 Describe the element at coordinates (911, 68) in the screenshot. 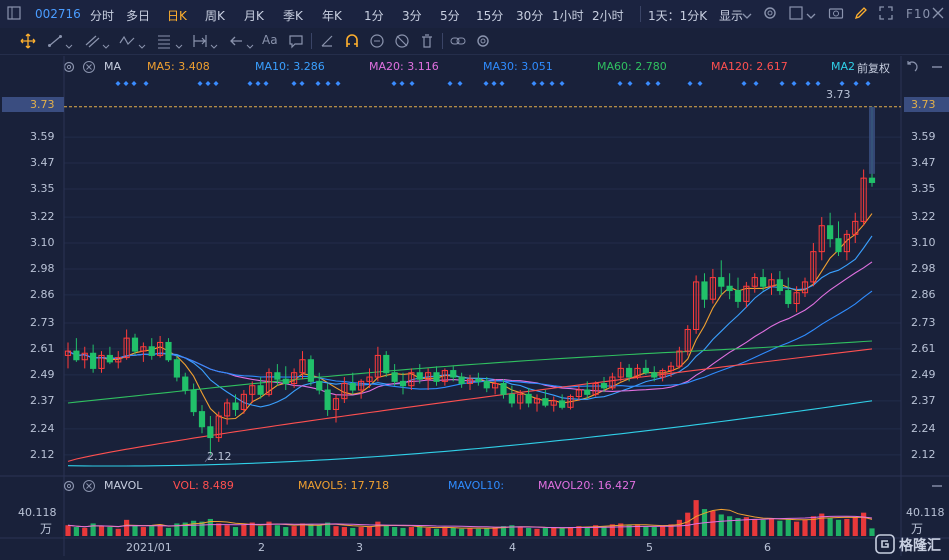

I see `undo-icon` at that location.